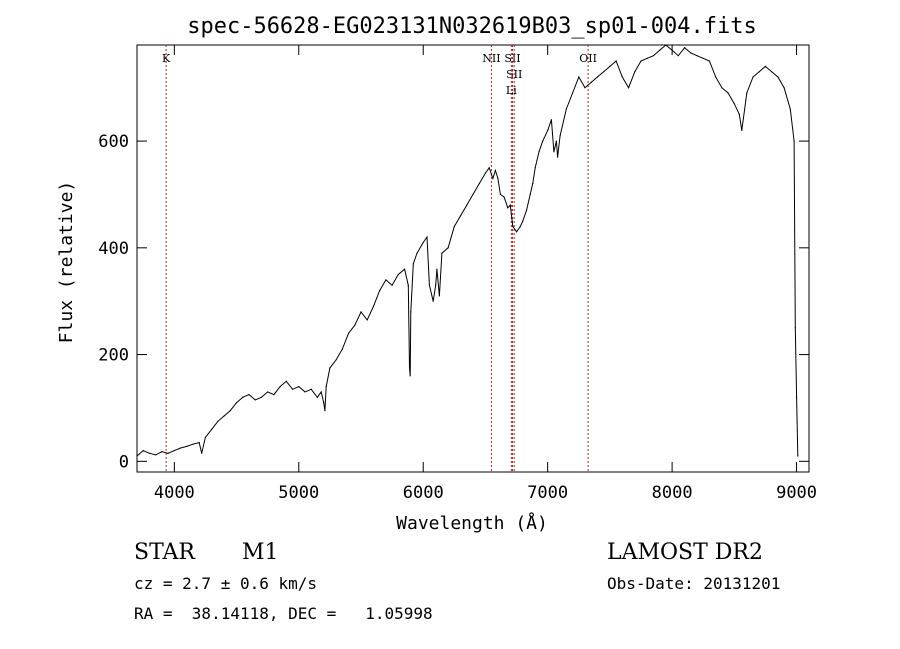  What do you see at coordinates (260, 552) in the screenshot?
I see `object-subclass: M1` at bounding box center [260, 552].